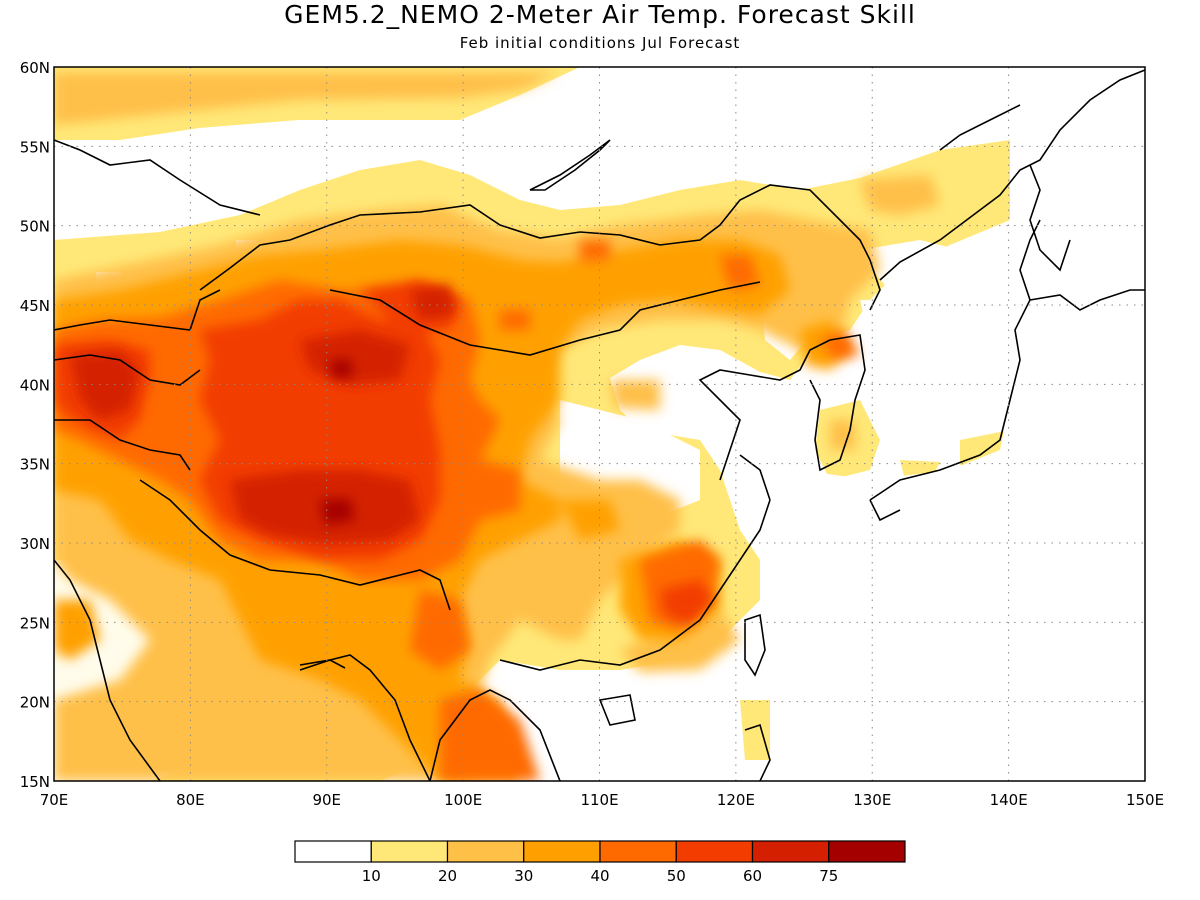 The height and width of the screenshot is (900, 1200). Describe the element at coordinates (35, 623) in the screenshot. I see `lat-tick-label: 25N` at that location.